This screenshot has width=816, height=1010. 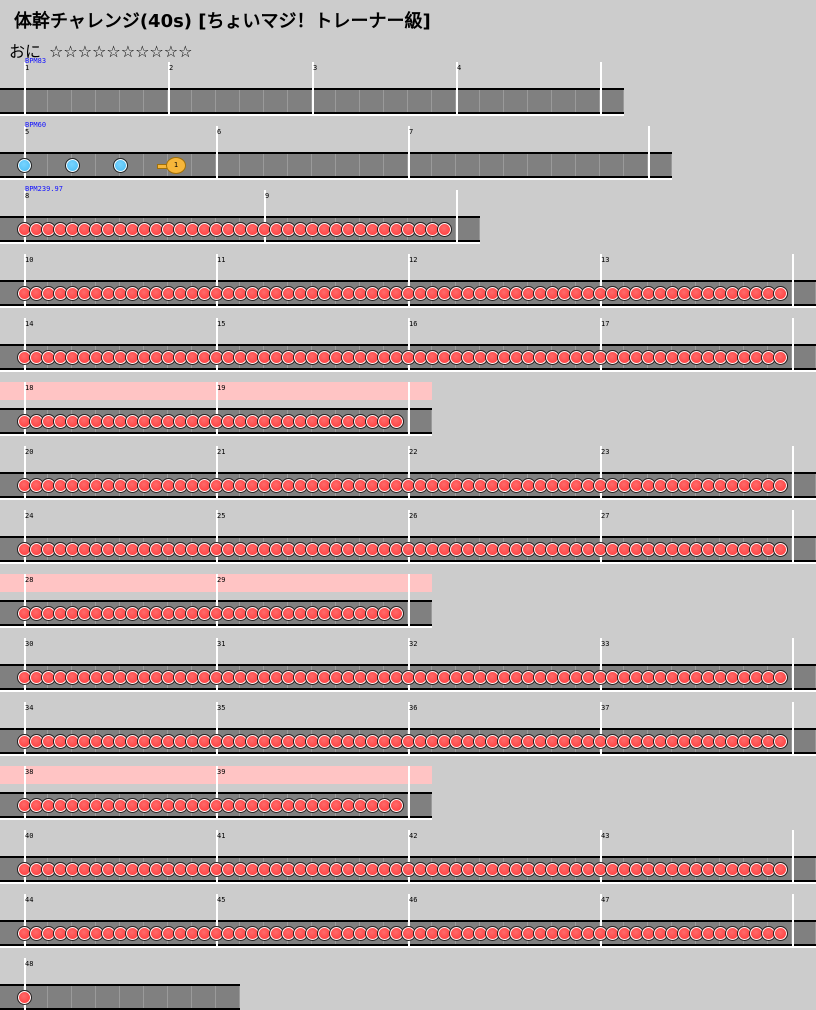 What do you see at coordinates (413, 836) in the screenshot?
I see `measure-number: 42` at bounding box center [413, 836].